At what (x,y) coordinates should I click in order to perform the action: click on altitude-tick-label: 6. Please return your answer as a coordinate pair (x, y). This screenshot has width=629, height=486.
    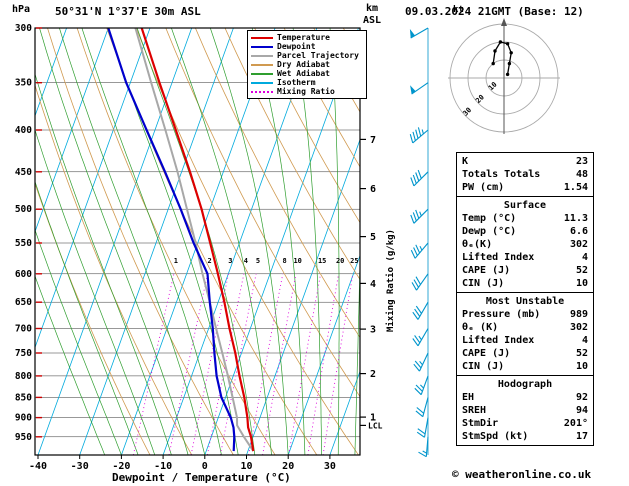
    Looking at the image, I should click on (373, 189).